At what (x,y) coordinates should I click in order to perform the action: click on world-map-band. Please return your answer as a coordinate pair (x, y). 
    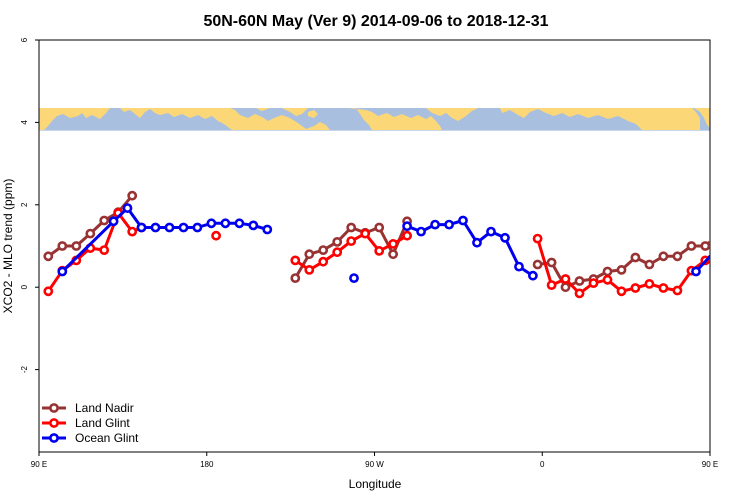
    Looking at the image, I should click on (374, 119).